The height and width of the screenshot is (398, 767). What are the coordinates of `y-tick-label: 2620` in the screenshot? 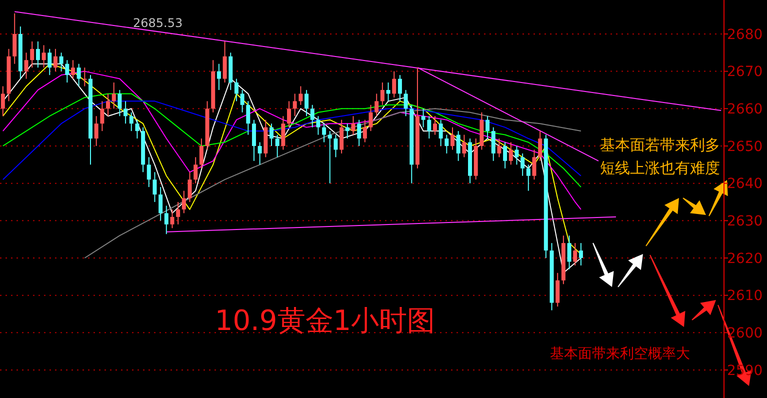 It's located at (745, 258).